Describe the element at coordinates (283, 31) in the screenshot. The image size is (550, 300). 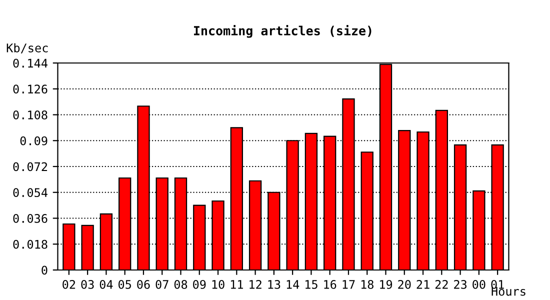
I see `chart-title: Incoming articles (size)` at that location.